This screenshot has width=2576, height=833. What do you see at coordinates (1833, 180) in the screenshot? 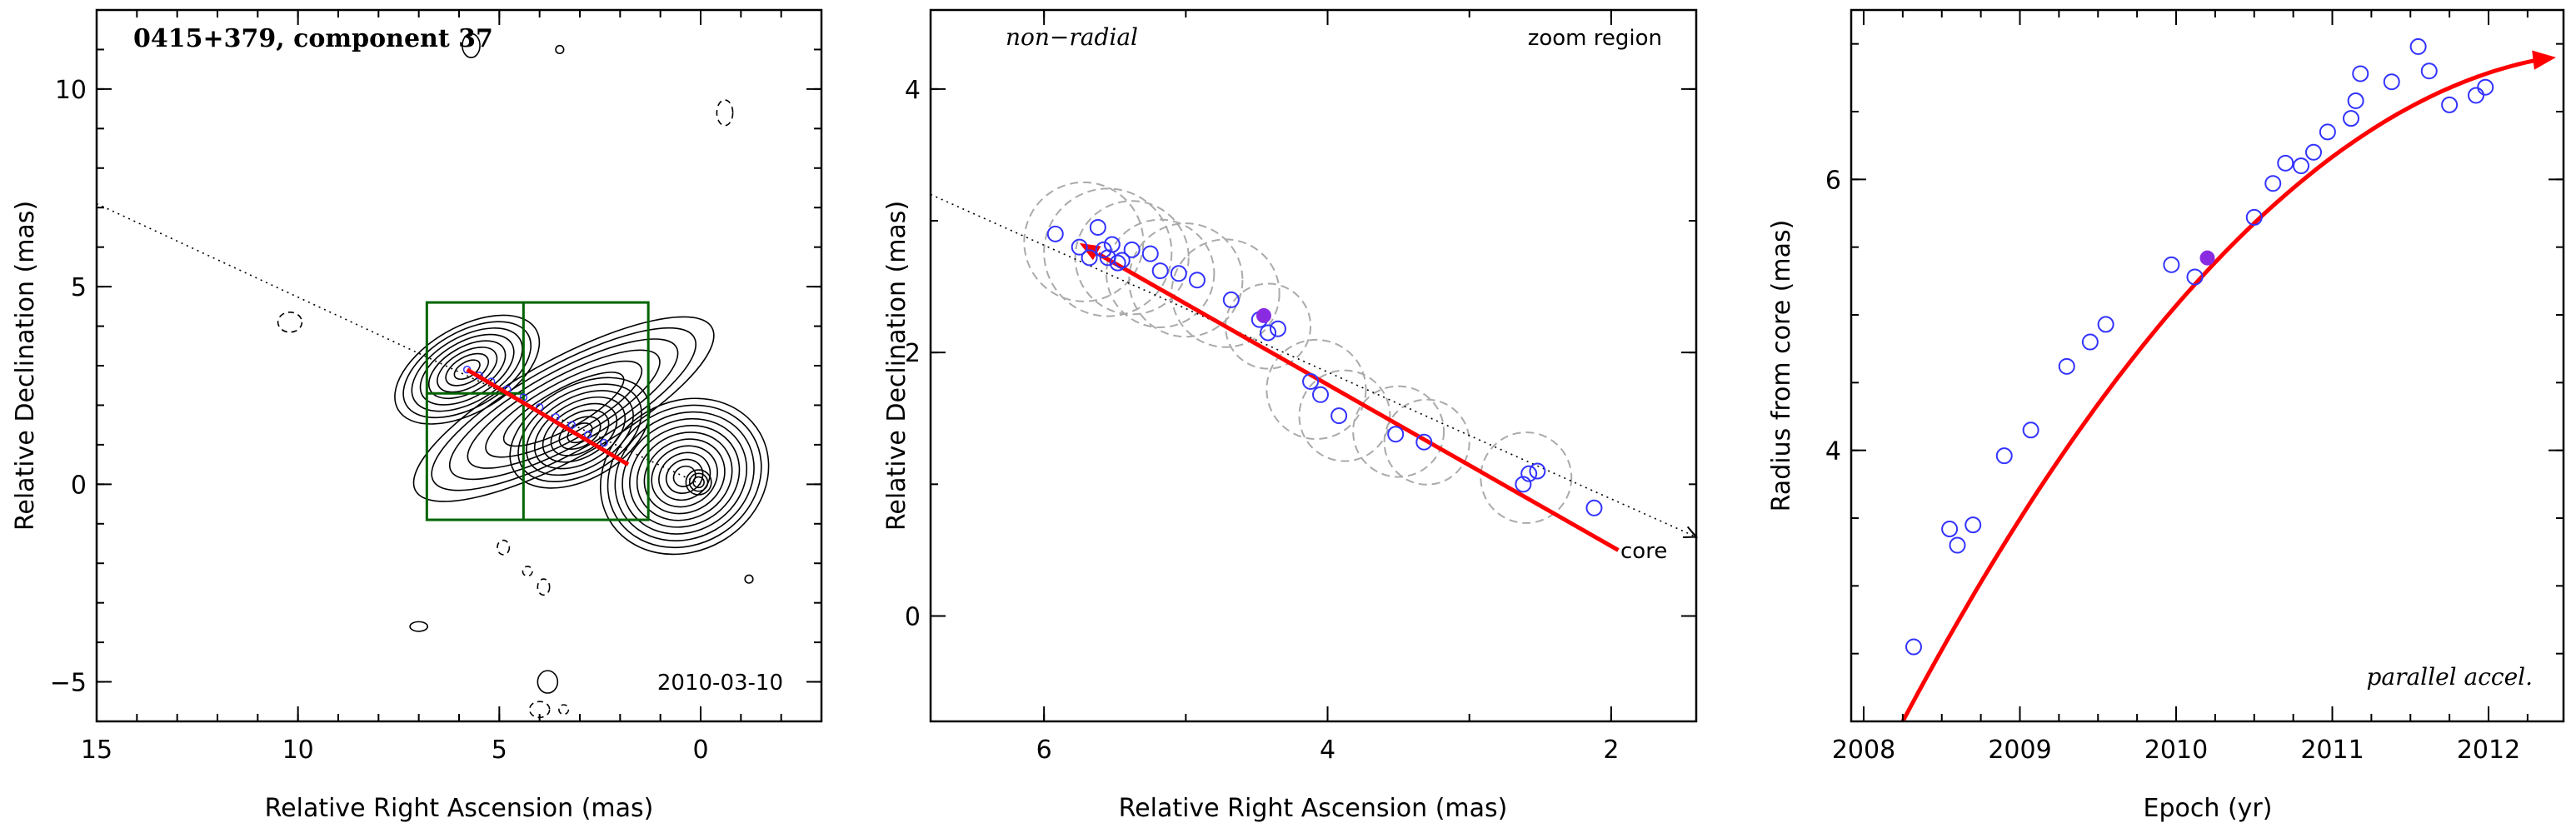
I see `y-tick-label: 6` at bounding box center [1833, 180].